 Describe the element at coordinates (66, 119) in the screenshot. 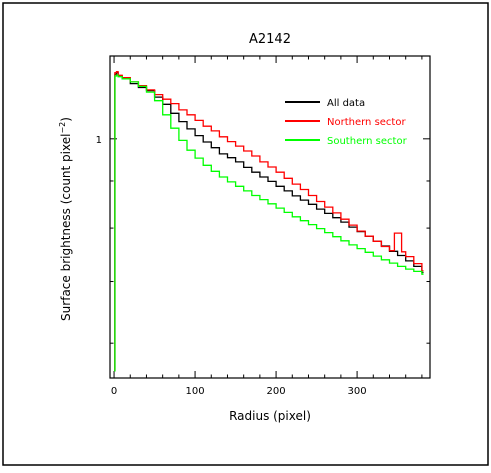

I see `y-axis-label-suffix: )` at that location.